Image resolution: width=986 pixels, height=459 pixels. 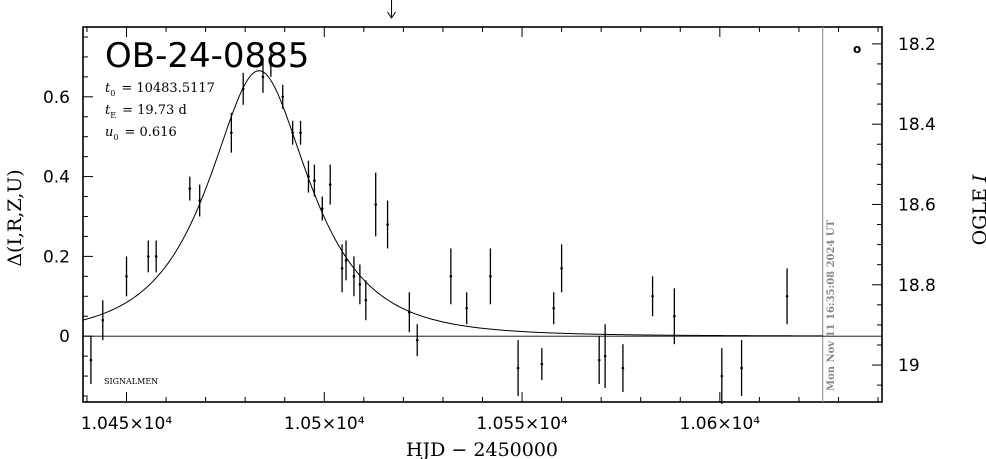 I want to click on param-t0: t0 = 10483.5117, so click(x=160, y=89).